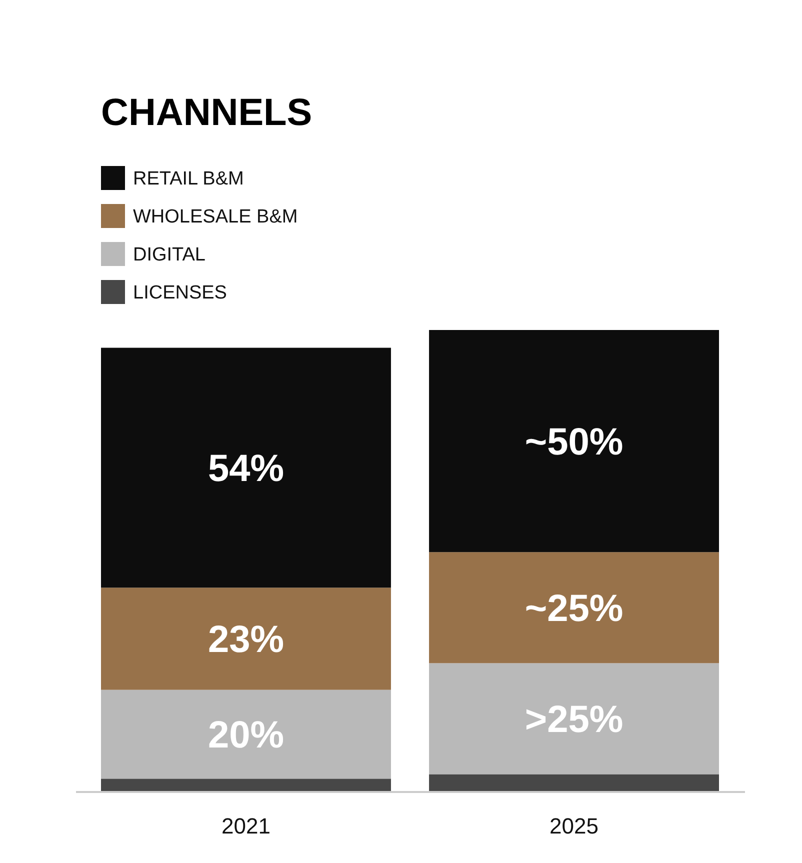  I want to click on data-label: >25%, so click(574, 720).